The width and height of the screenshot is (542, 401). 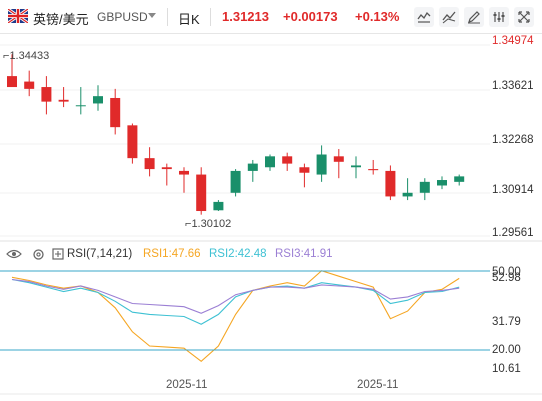 What do you see at coordinates (506, 369) in the screenshot?
I see `rsi-axis-label: 10.61` at bounding box center [506, 369].